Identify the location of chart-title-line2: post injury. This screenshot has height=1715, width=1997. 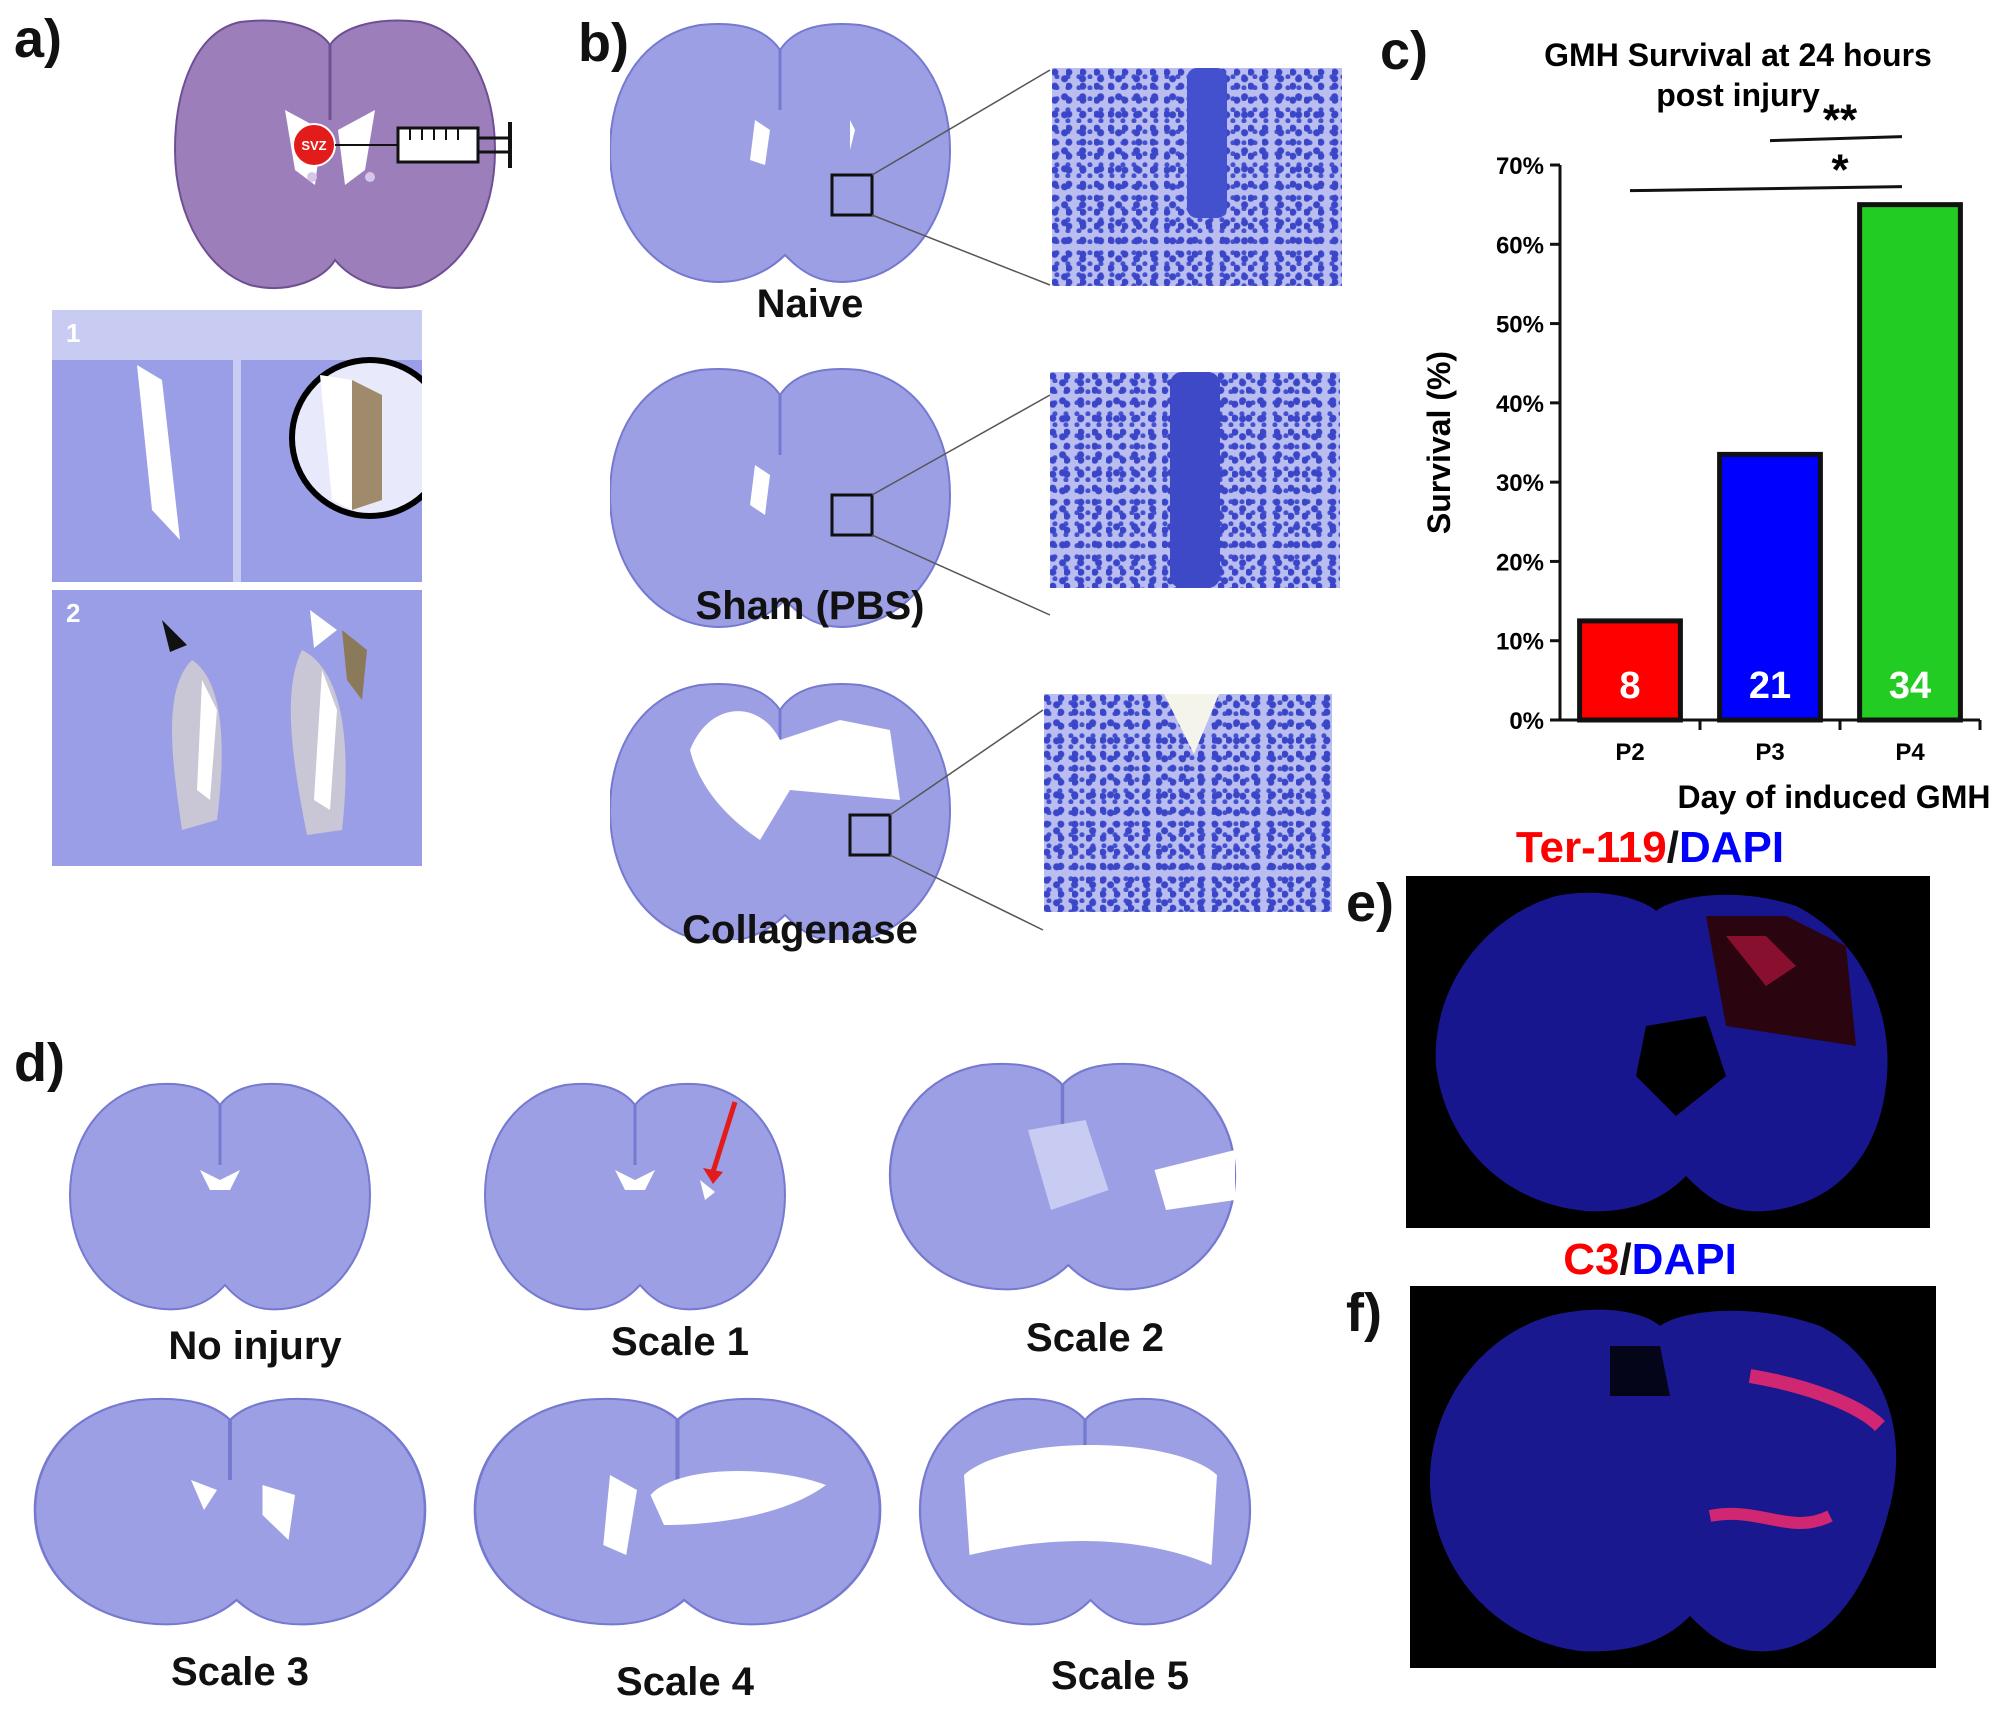
(1738, 95).